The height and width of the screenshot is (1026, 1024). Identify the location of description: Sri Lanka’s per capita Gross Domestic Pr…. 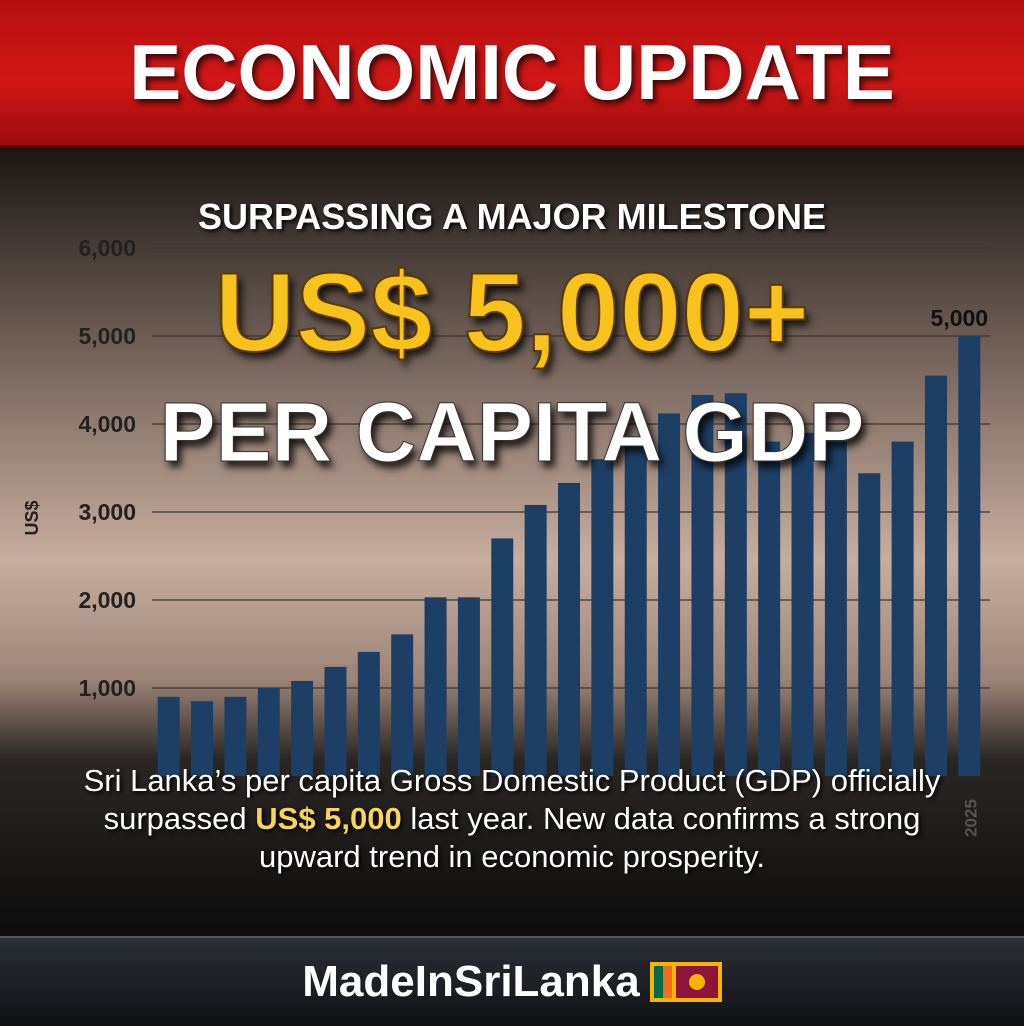
(512, 819).